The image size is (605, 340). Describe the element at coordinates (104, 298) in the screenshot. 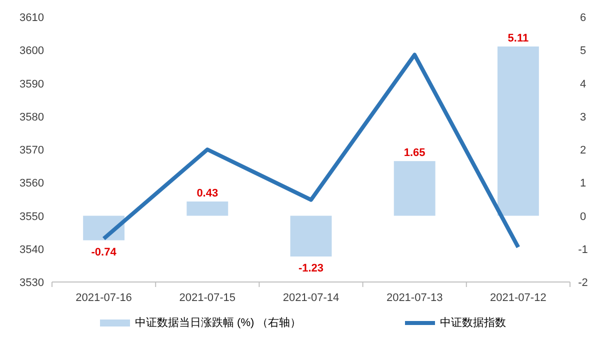

I see `x-tick-label: 2021-07-16` at that location.